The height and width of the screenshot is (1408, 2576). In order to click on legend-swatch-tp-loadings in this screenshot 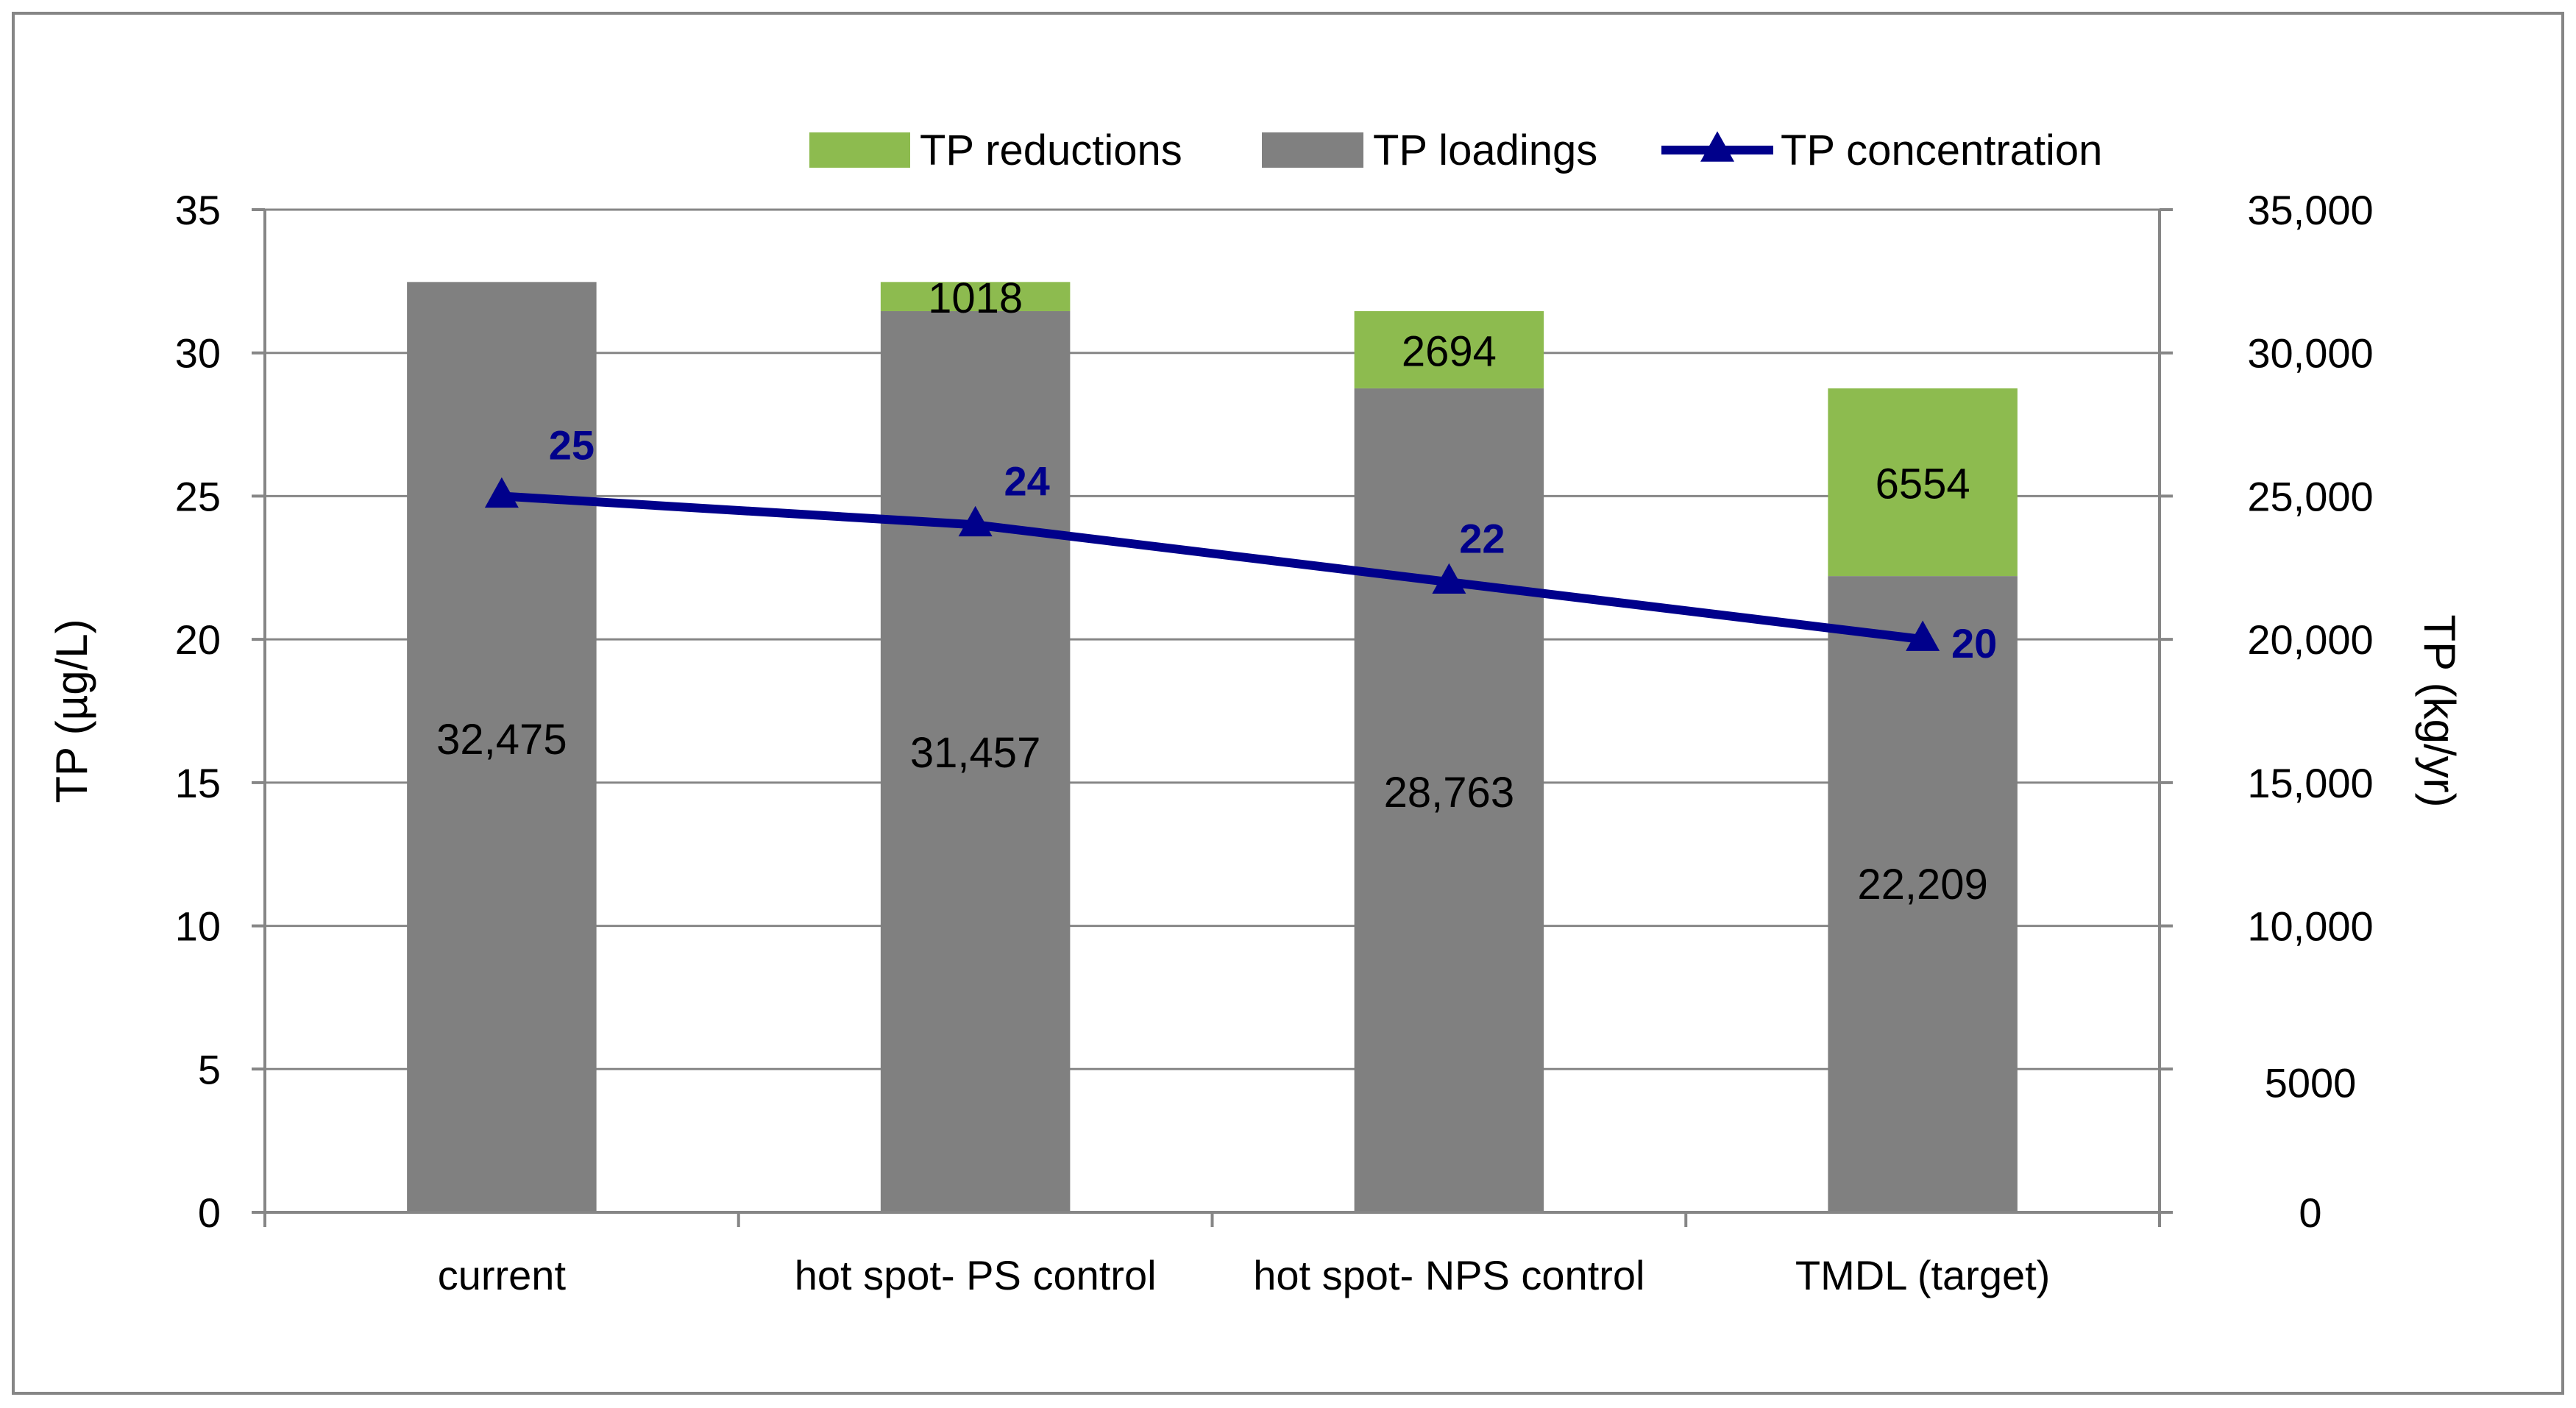, I will do `click(1312, 150)`.